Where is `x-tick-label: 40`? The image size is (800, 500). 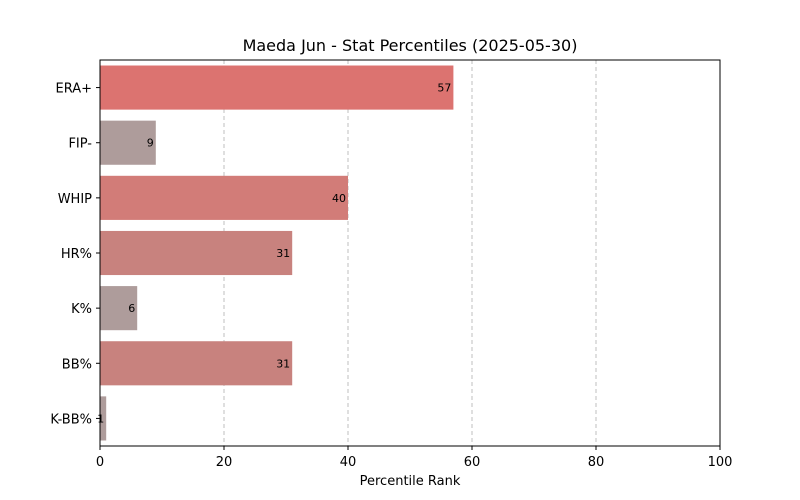
x-tick-label: 40 is located at coordinates (348, 462).